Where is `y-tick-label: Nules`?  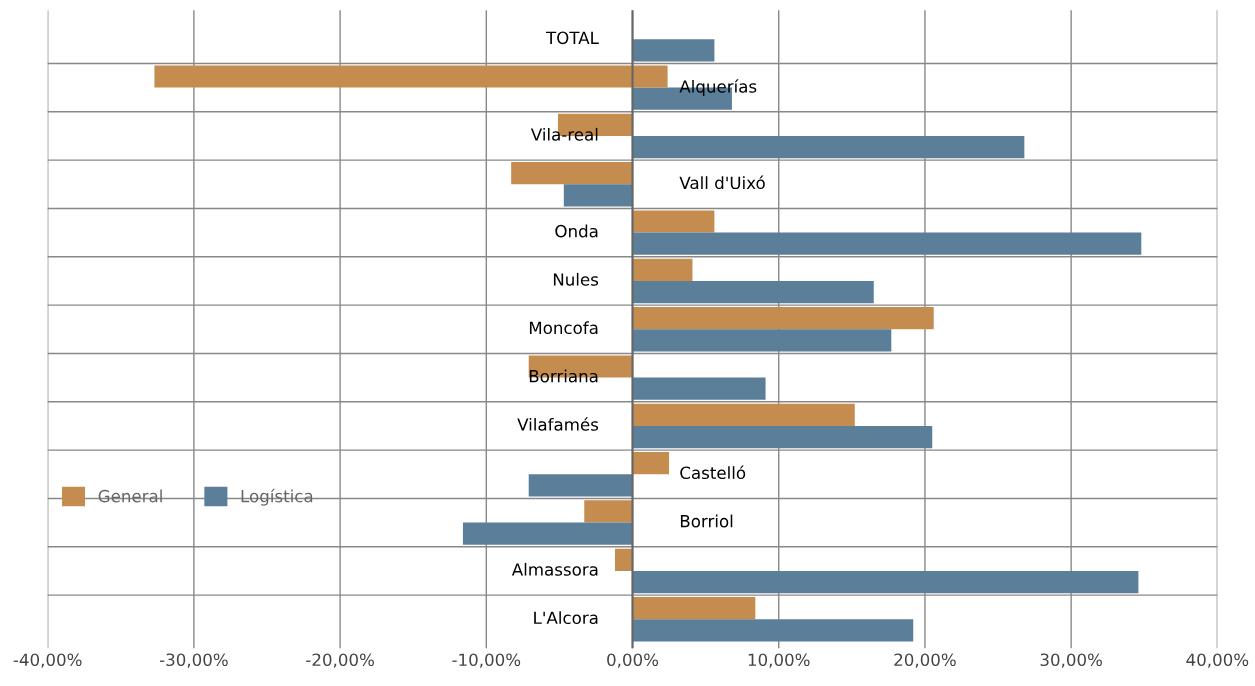
y-tick-label: Nules is located at coordinates (576, 279).